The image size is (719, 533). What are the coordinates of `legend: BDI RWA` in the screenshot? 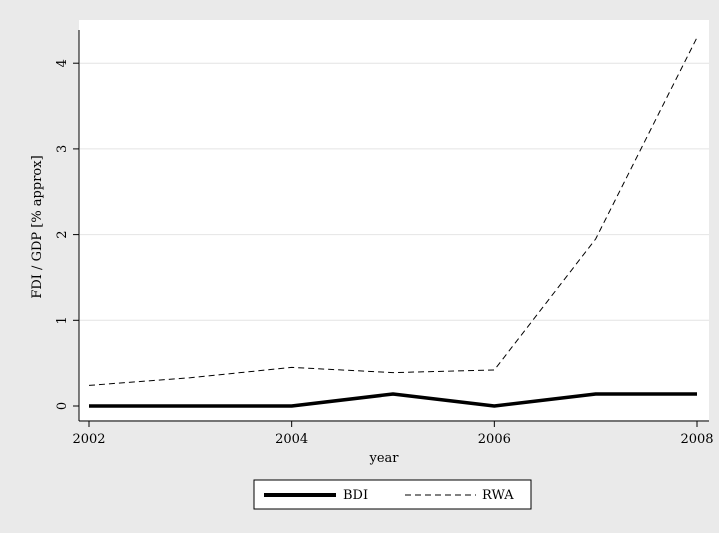 It's located at (392, 494).